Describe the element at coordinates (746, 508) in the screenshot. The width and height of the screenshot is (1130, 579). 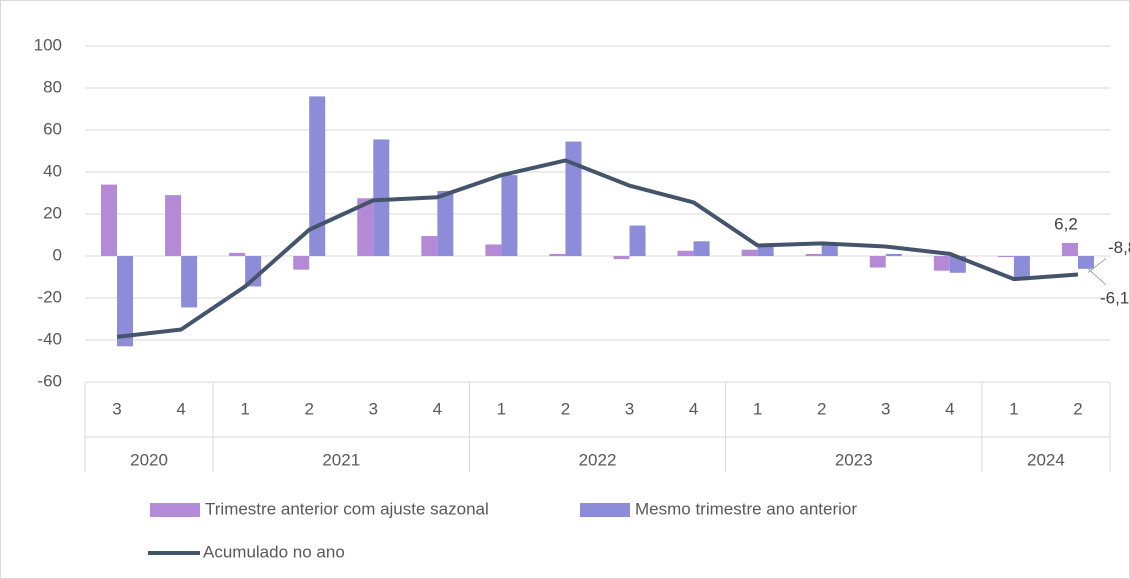
I see `legend-label: Mesmo trimestre ano anterior` at that location.